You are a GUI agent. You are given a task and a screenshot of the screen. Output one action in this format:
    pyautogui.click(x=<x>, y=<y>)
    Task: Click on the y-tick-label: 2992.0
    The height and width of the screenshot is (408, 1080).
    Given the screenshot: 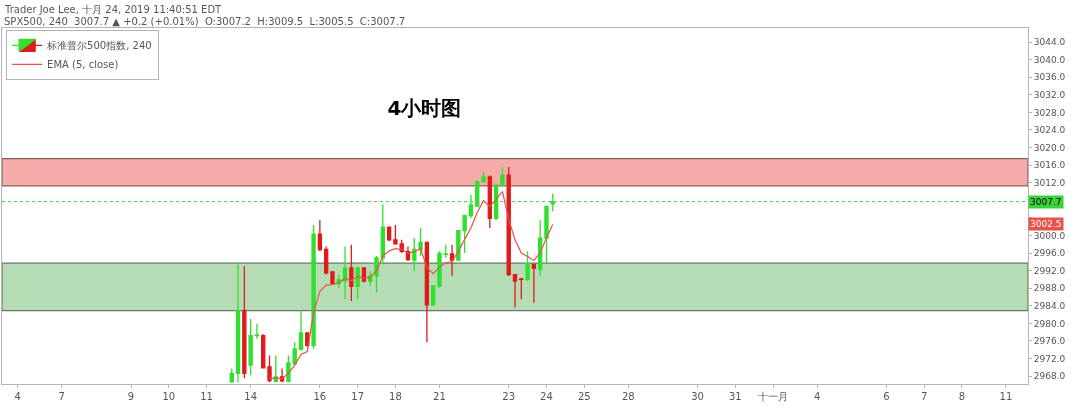 What is the action you would take?
    pyautogui.click(x=1049, y=270)
    